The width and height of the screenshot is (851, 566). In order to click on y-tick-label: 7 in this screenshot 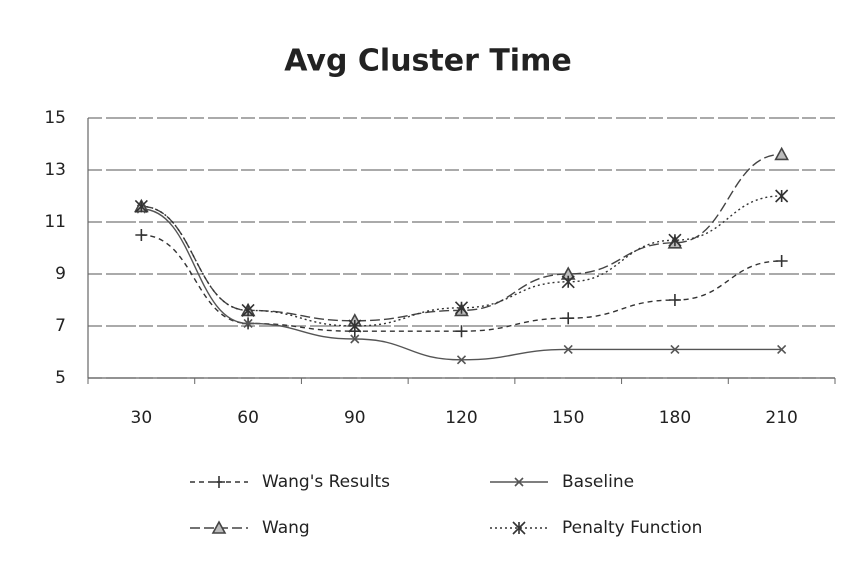, I will do `click(60, 326)`.